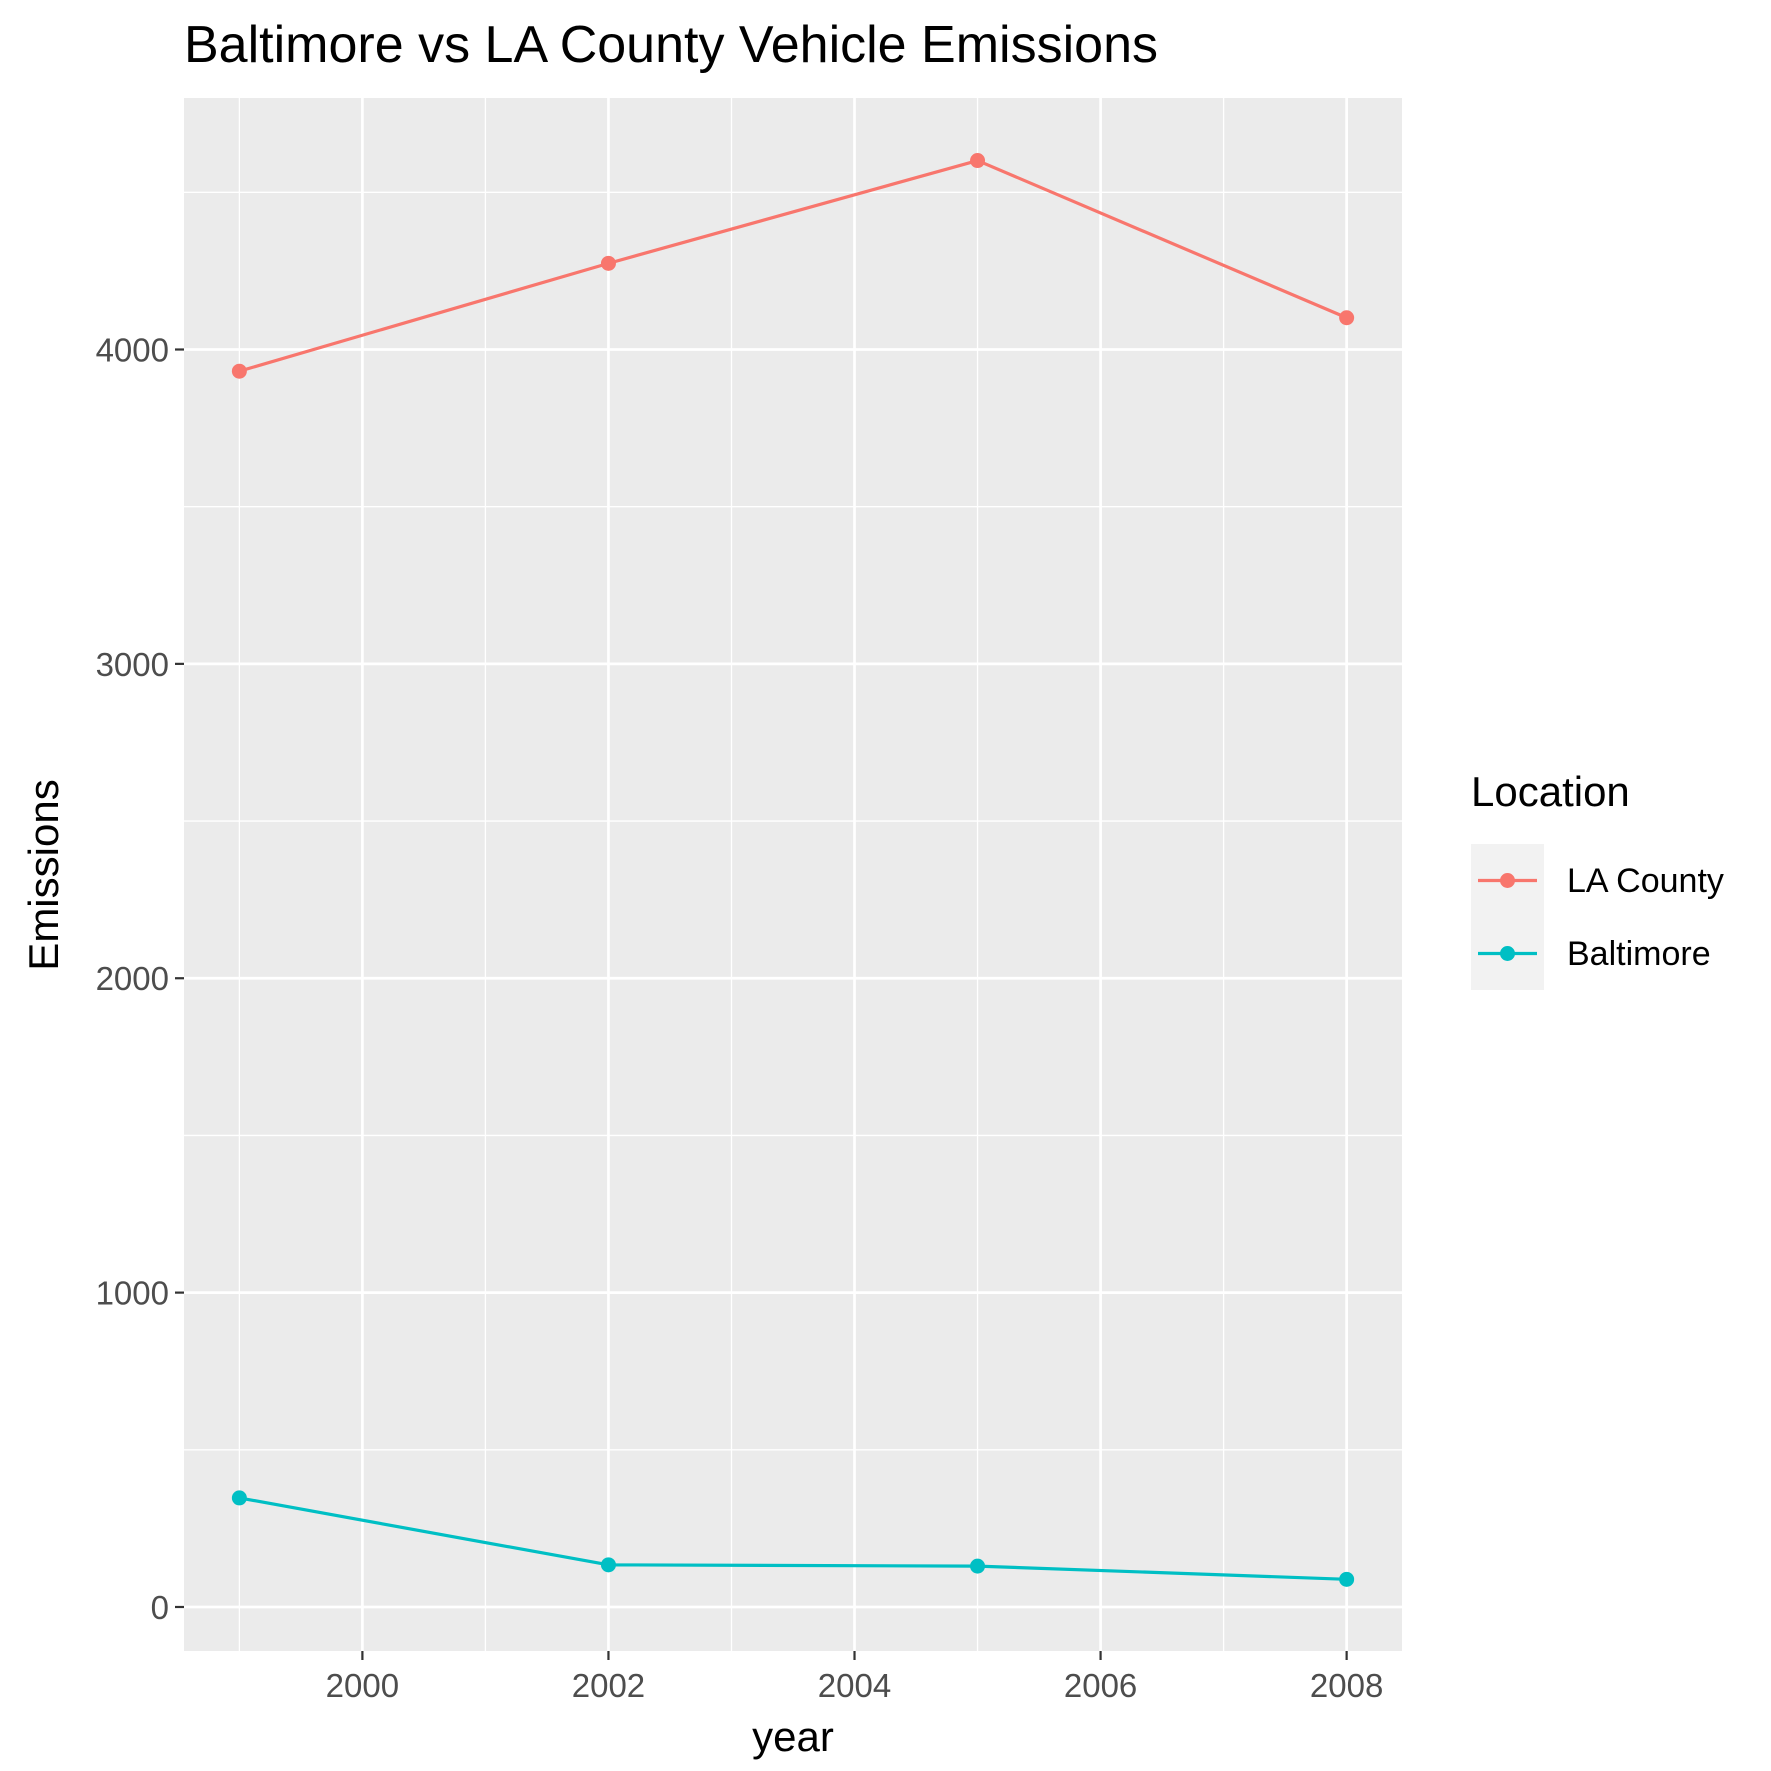 This screenshot has width=1771, height=1771. I want to click on y-axis-title: Emissions, so click(43, 874).